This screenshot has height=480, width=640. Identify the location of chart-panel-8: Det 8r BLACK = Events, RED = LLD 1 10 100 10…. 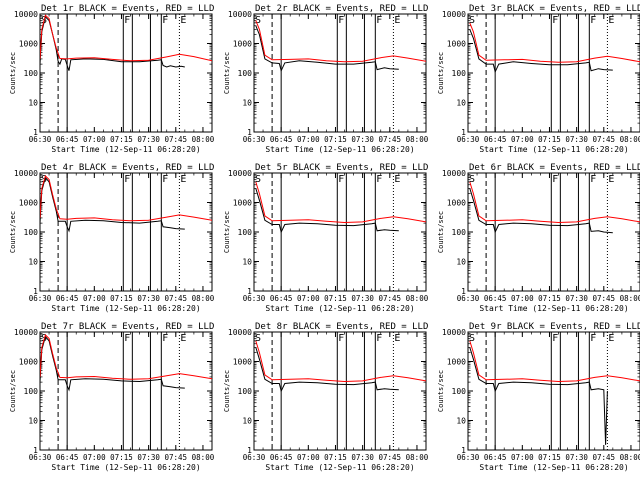
(326, 397).